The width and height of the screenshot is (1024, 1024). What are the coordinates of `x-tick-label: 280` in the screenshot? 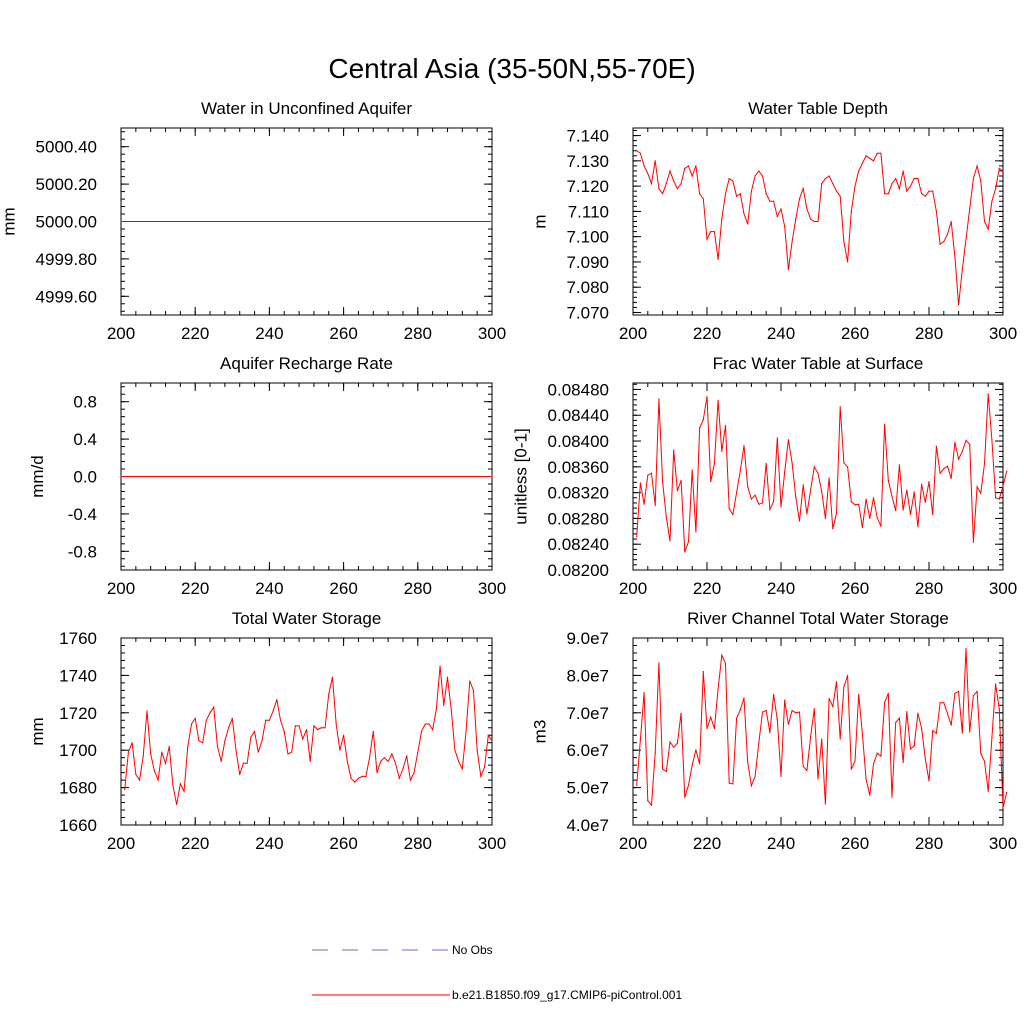 It's located at (418, 333).